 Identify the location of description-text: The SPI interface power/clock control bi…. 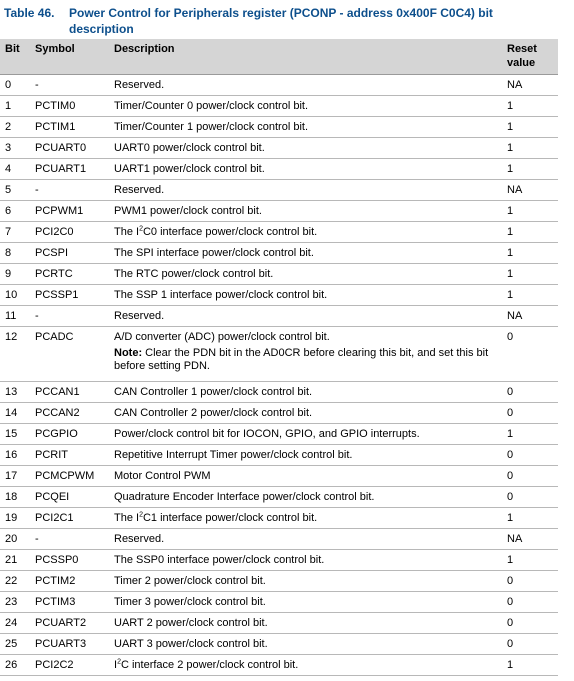
(214, 253).